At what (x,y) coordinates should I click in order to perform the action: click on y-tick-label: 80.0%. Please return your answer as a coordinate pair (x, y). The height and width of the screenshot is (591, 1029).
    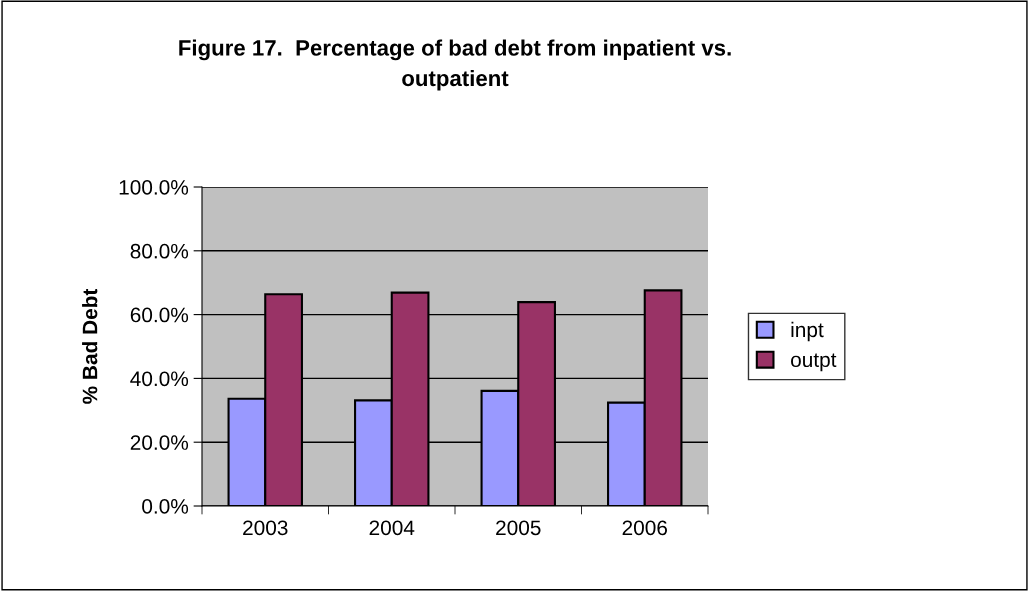
    Looking at the image, I should click on (159, 251).